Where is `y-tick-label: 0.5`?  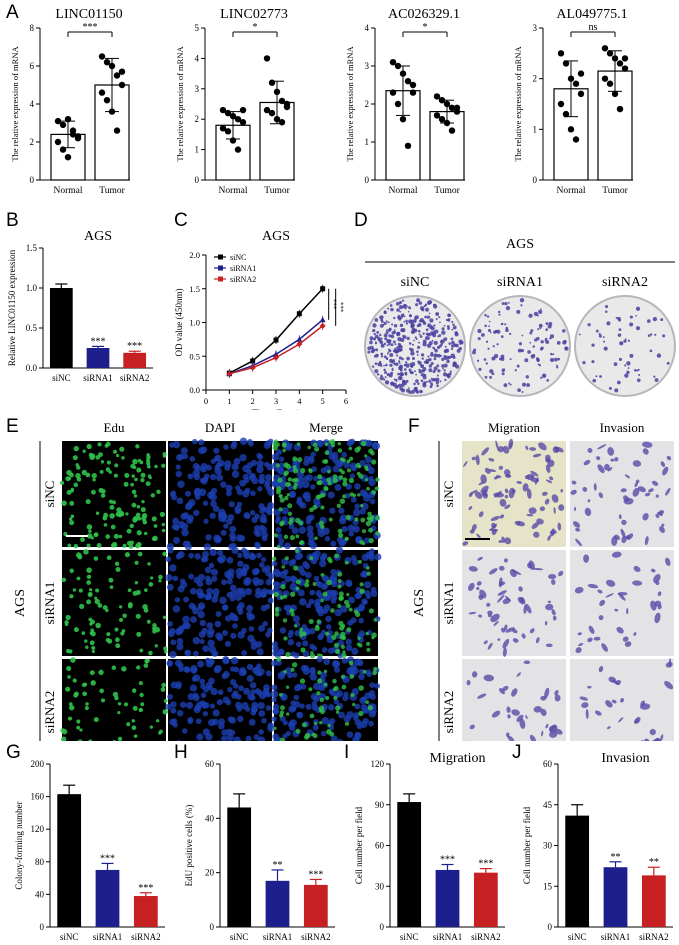 y-tick-label: 0.5 is located at coordinates (32, 328).